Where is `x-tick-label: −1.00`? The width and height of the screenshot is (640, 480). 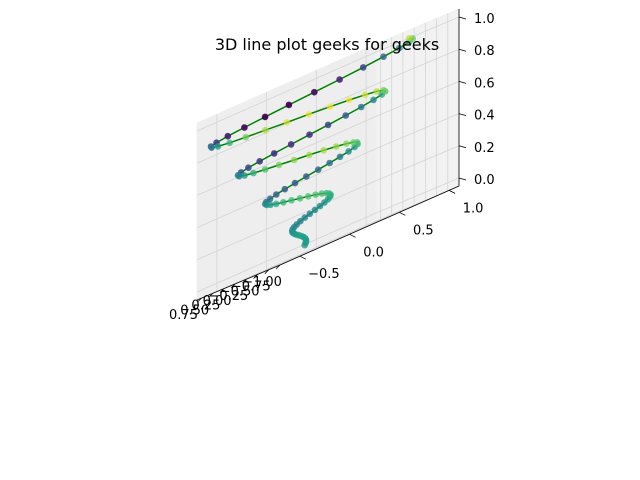
x-tick-label: −1.00 is located at coordinates (262, 282).